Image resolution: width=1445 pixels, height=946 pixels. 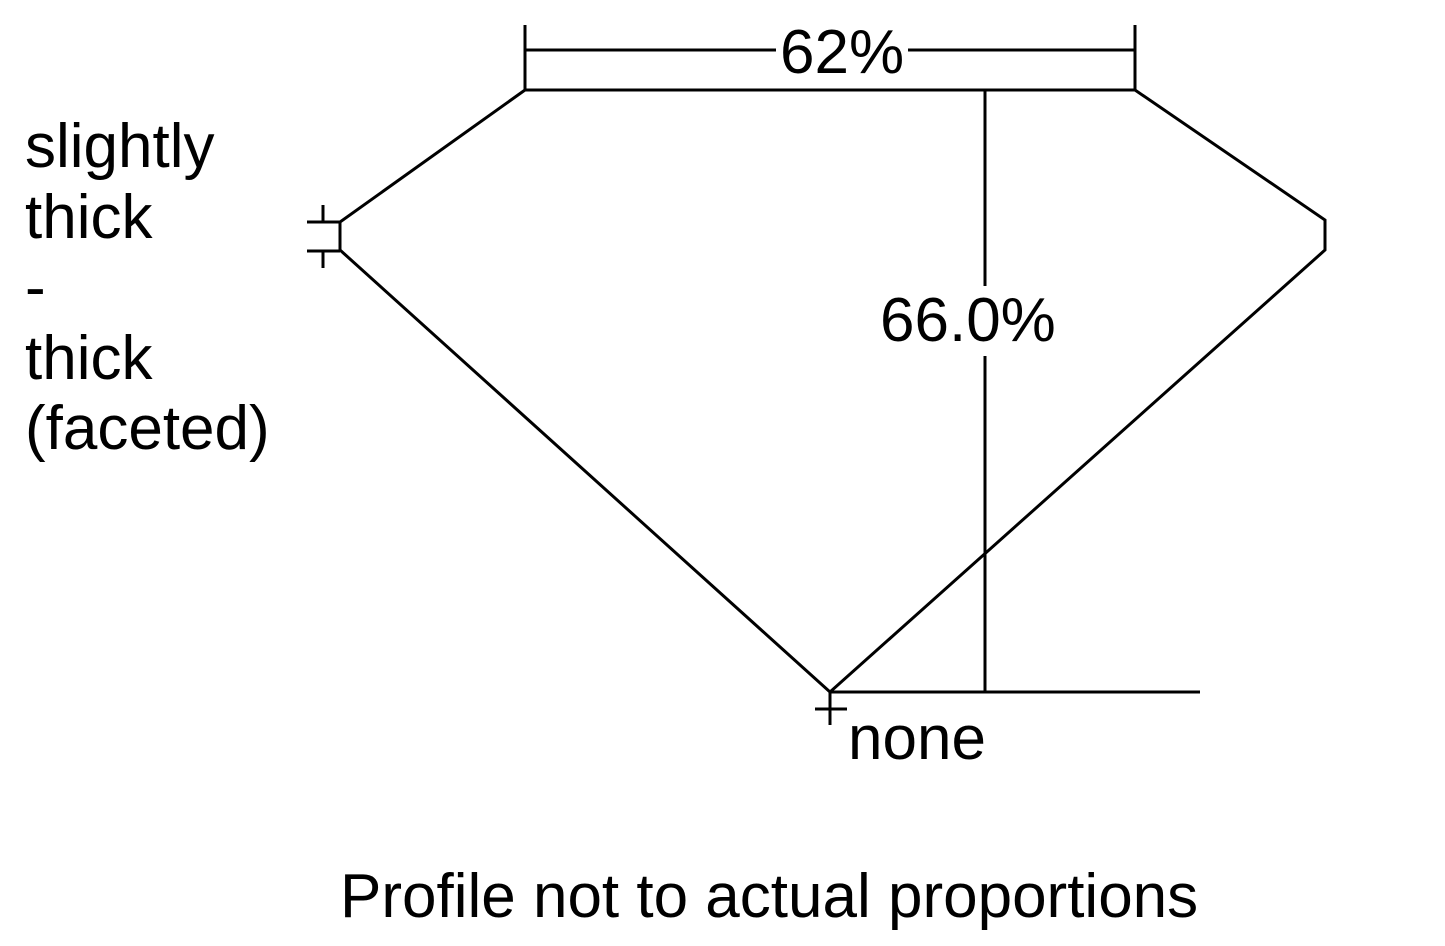 I want to click on girdle-label-line: slightly, so click(x=120, y=146).